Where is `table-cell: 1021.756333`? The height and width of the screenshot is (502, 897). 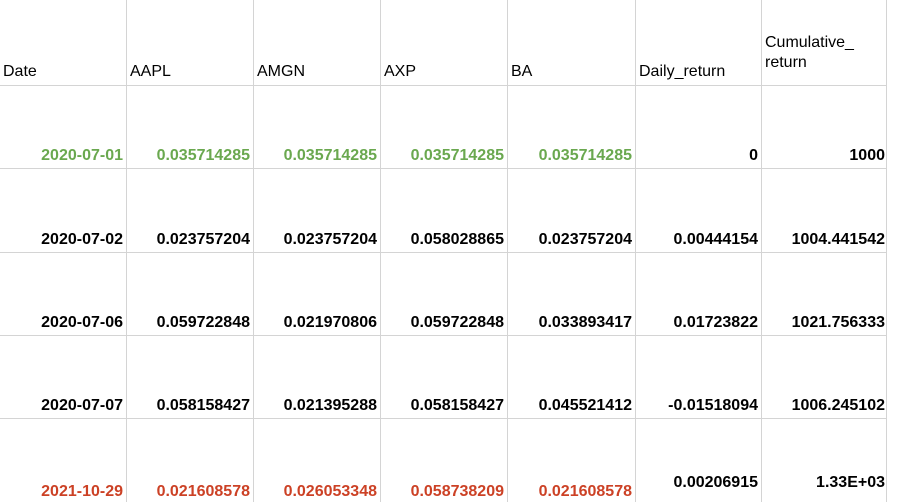 table-cell: 1021.756333 is located at coordinates (825, 294).